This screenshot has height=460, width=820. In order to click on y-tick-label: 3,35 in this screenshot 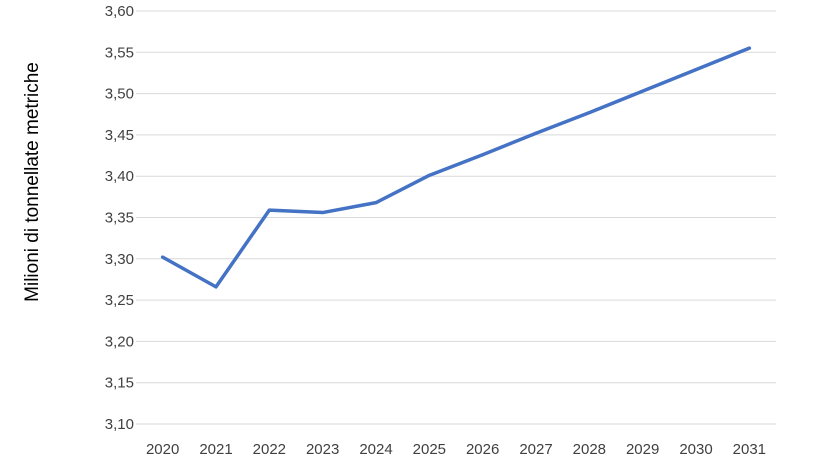, I will do `click(119, 218)`.